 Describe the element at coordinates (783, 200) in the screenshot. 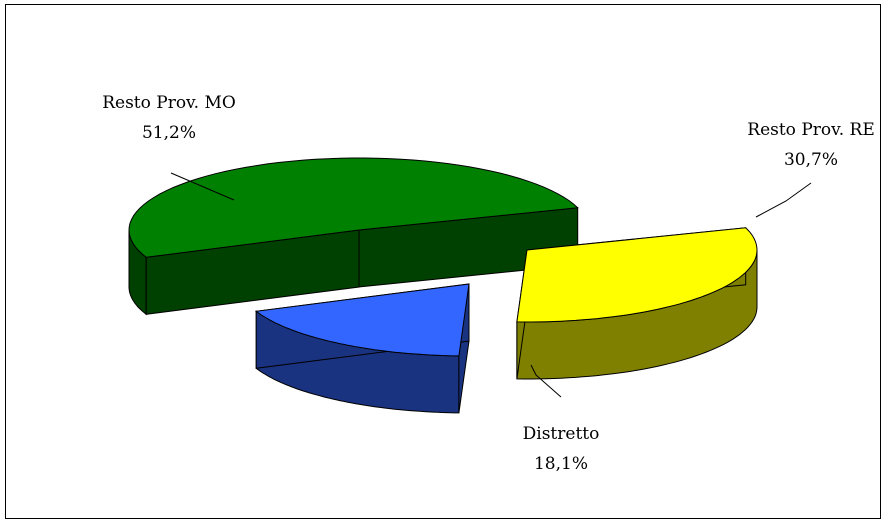

I see `leader-resto-prov-re` at that location.